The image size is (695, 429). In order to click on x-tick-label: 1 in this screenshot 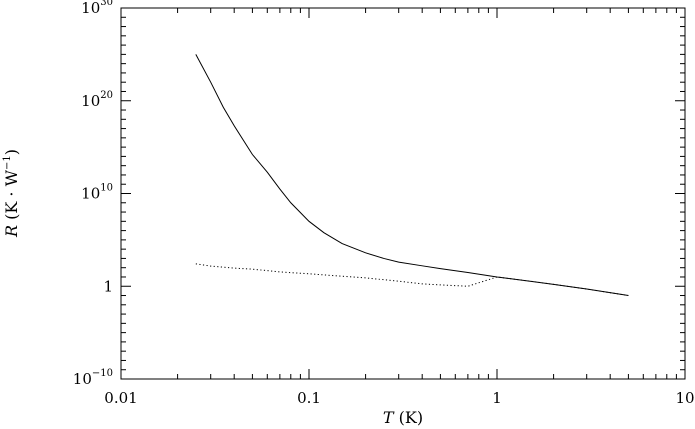, I will do `click(497, 398)`.